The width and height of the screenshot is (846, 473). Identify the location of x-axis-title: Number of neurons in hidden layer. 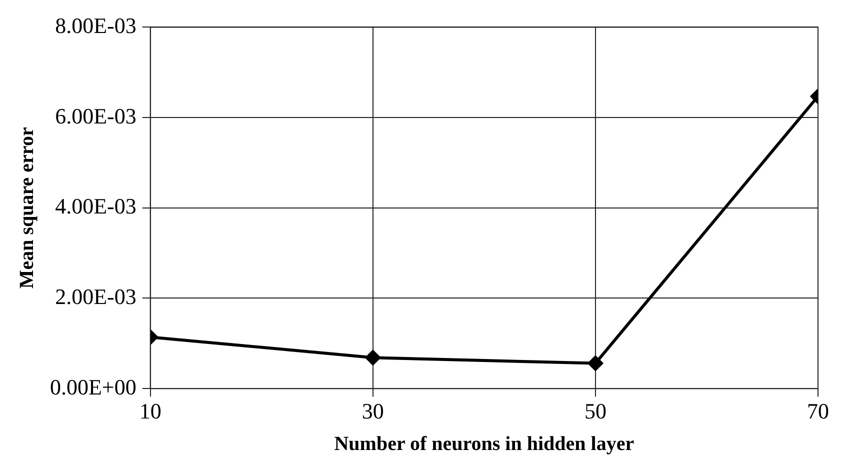
(484, 444).